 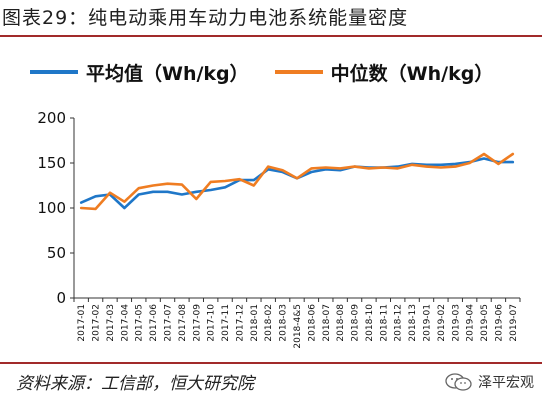 I want to click on x-tick-label: 2018-4&5, so click(x=298, y=326).